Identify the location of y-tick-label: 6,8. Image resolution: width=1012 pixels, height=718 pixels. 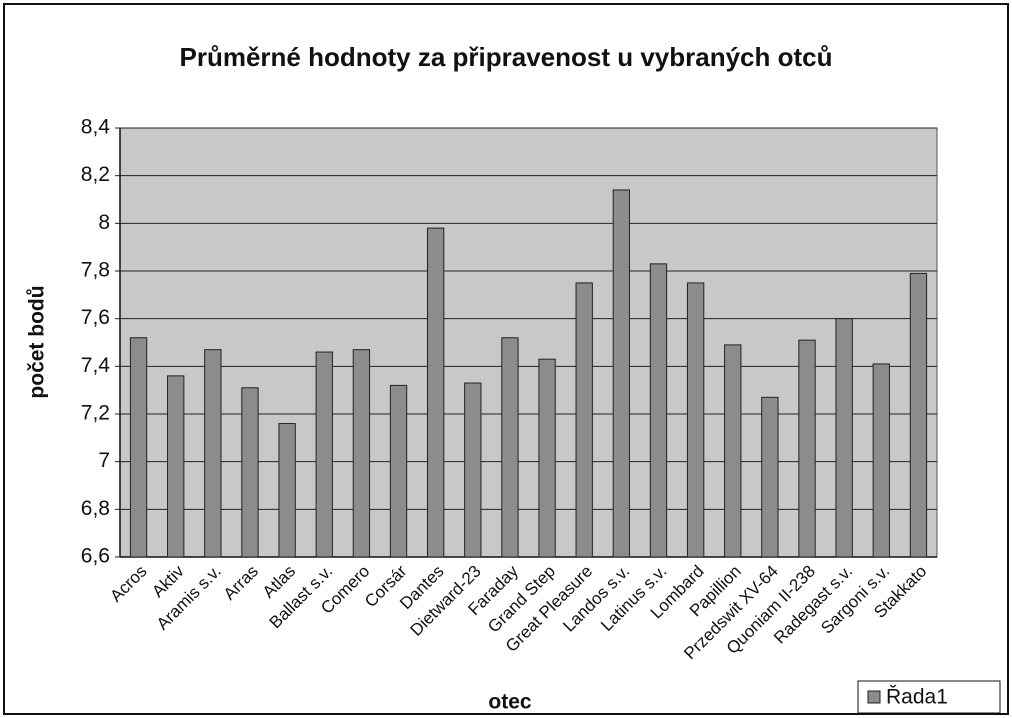
(95, 508).